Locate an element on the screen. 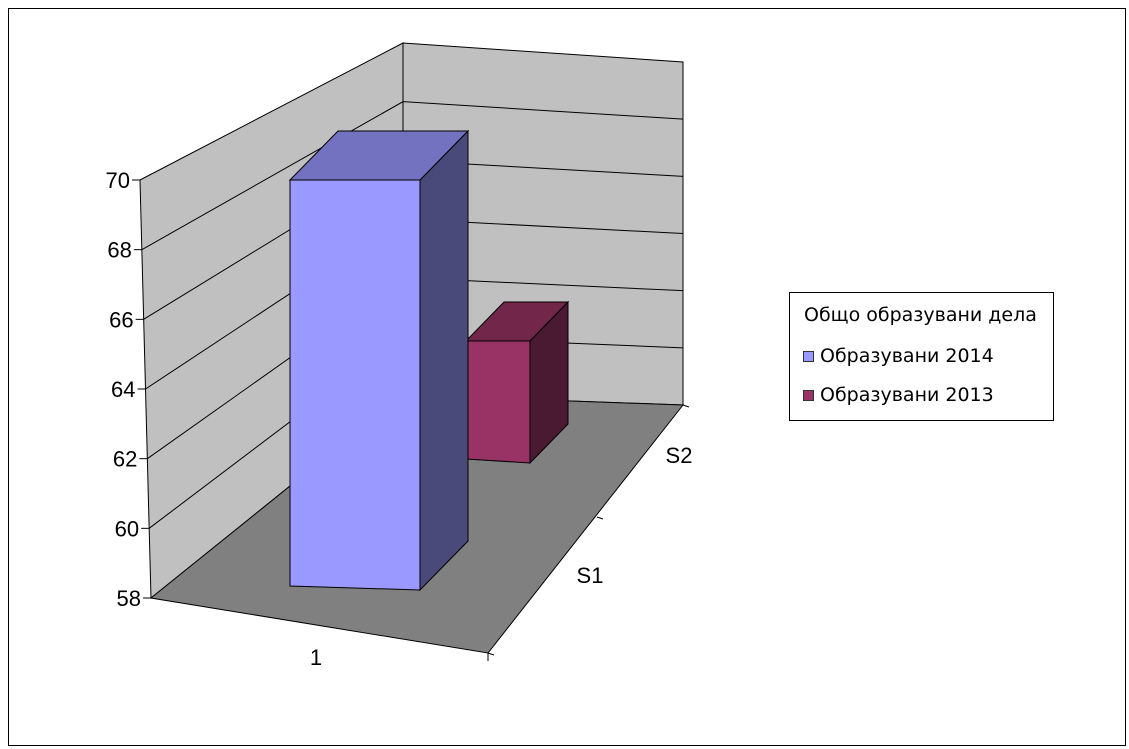 The height and width of the screenshot is (749, 1129). legend-swatch-2014 is located at coordinates (808, 356).